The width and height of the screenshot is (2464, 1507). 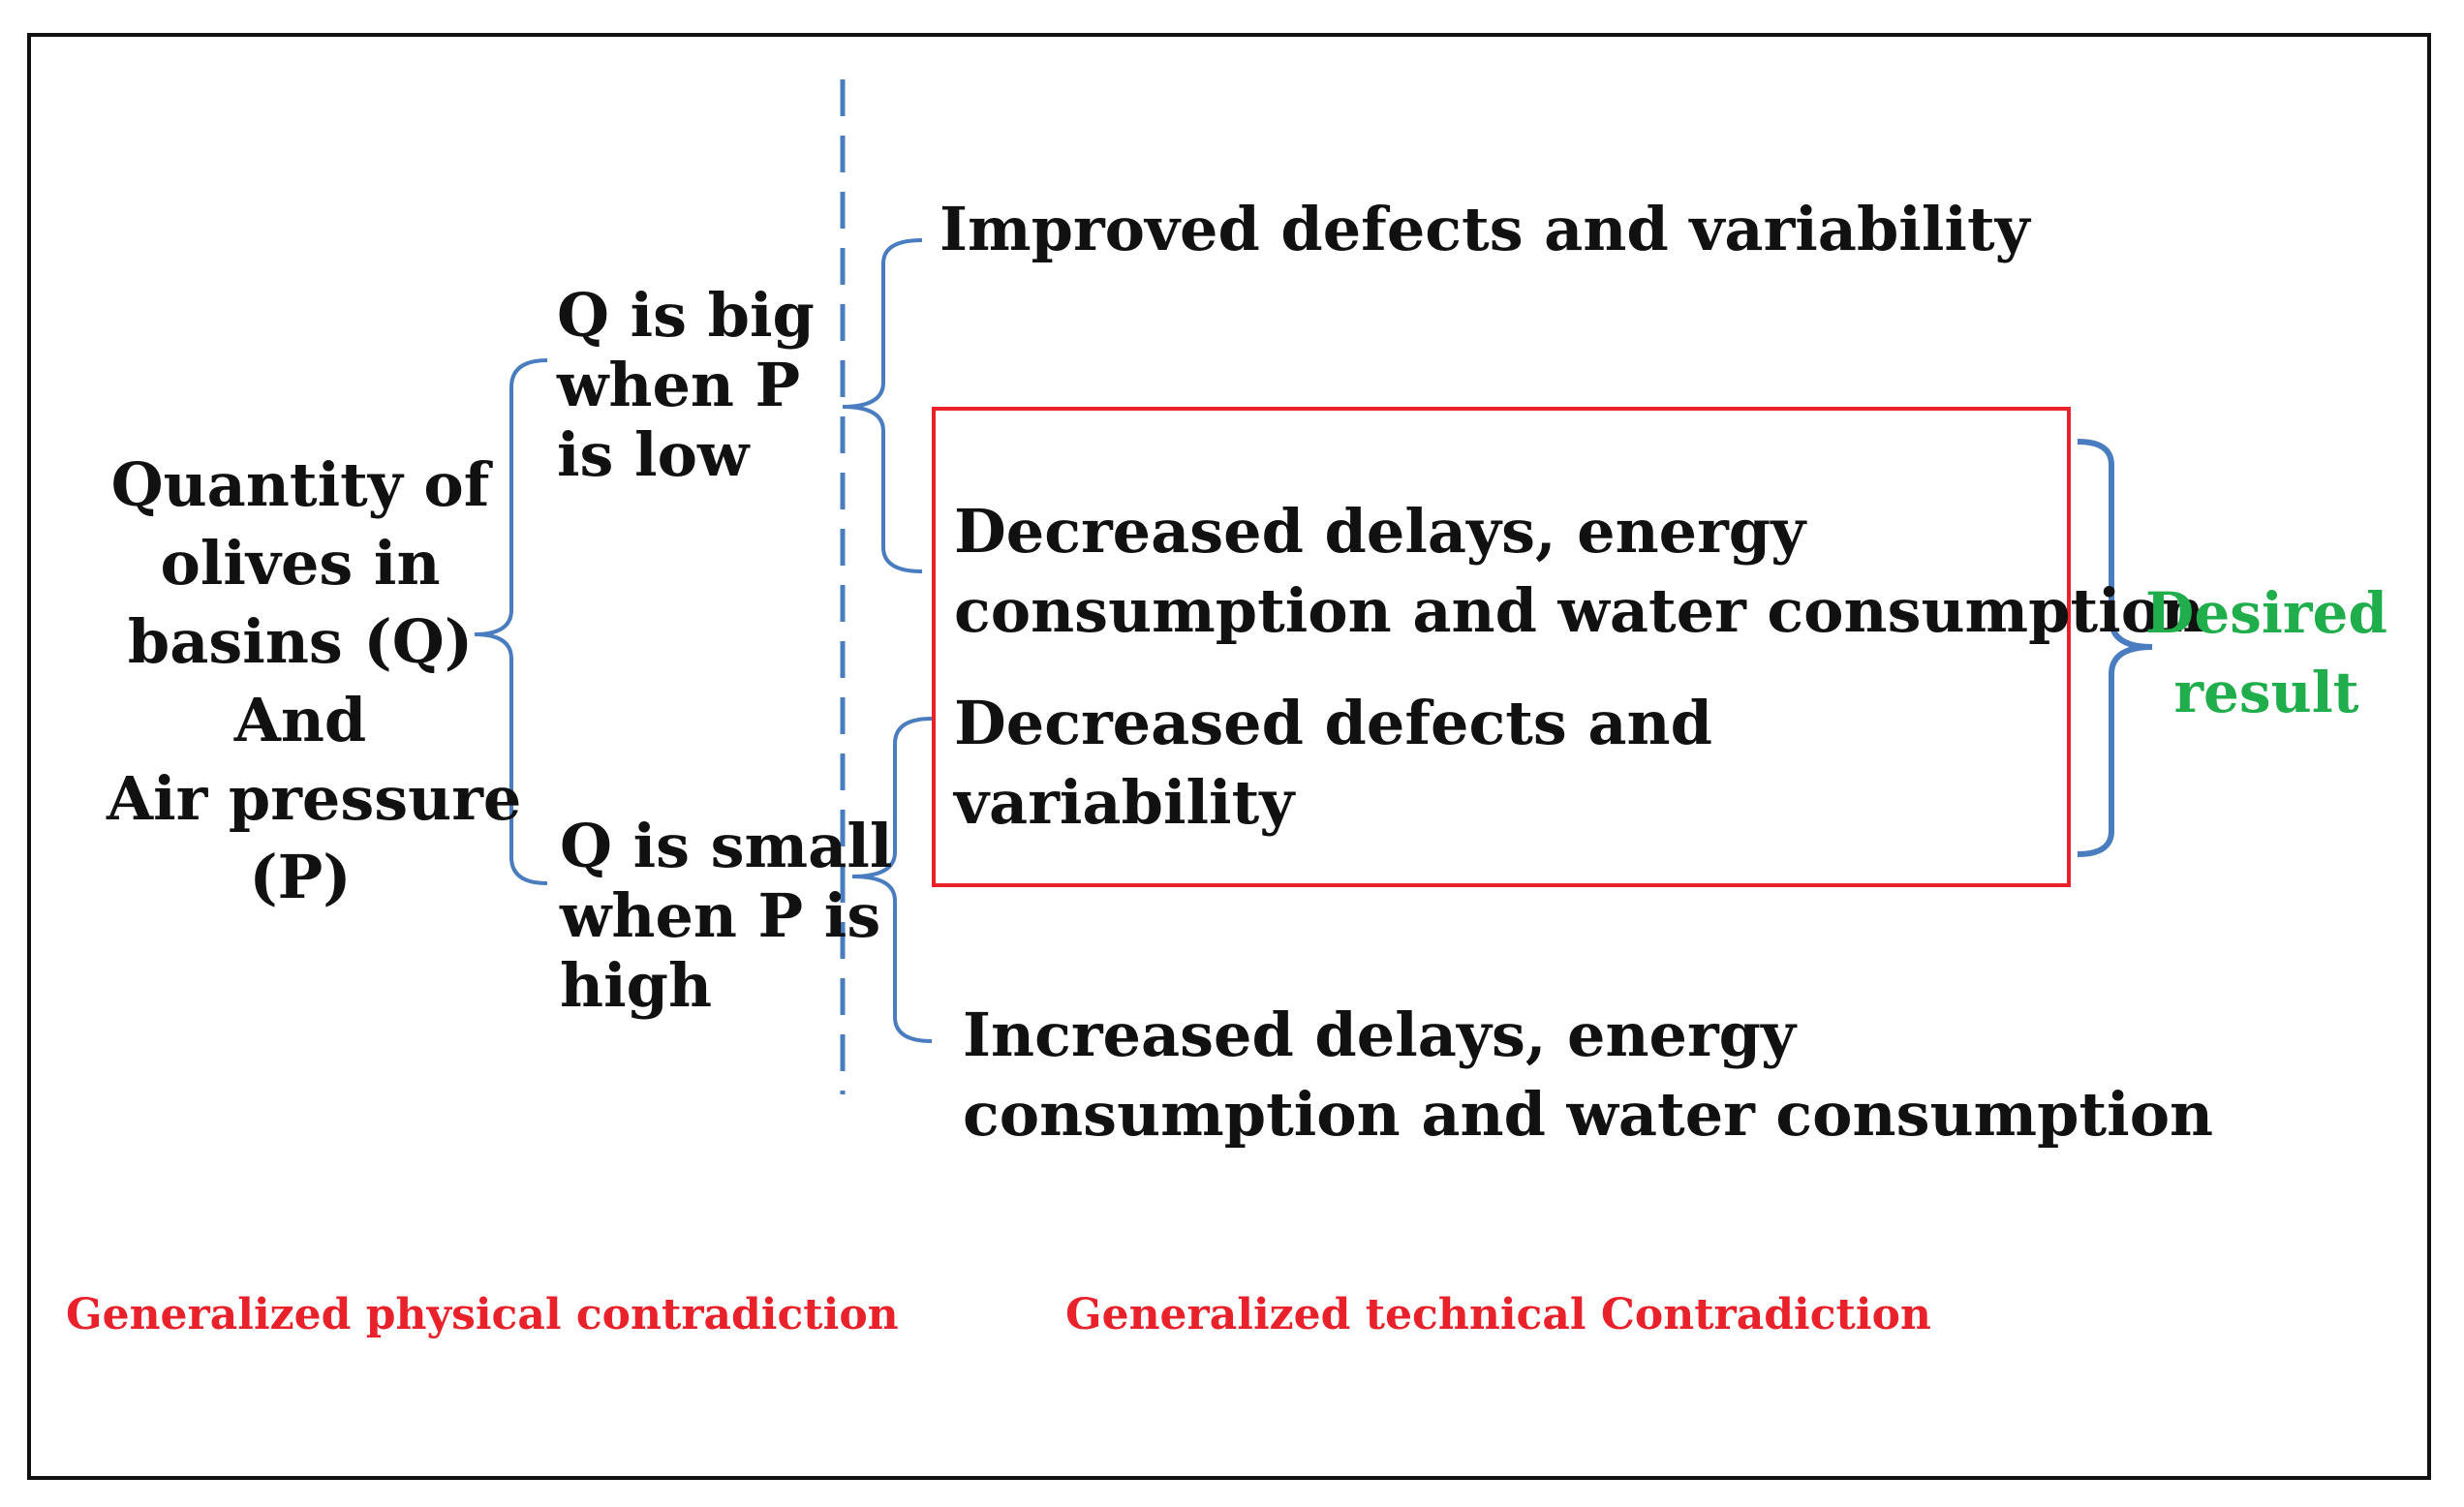 What do you see at coordinates (511, 621) in the screenshot?
I see `left-brace` at bounding box center [511, 621].